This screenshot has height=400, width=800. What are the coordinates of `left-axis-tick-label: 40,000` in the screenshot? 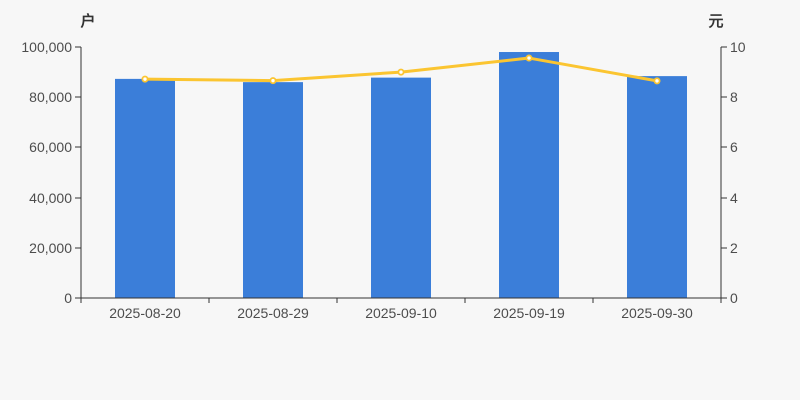 It's located at (50, 198).